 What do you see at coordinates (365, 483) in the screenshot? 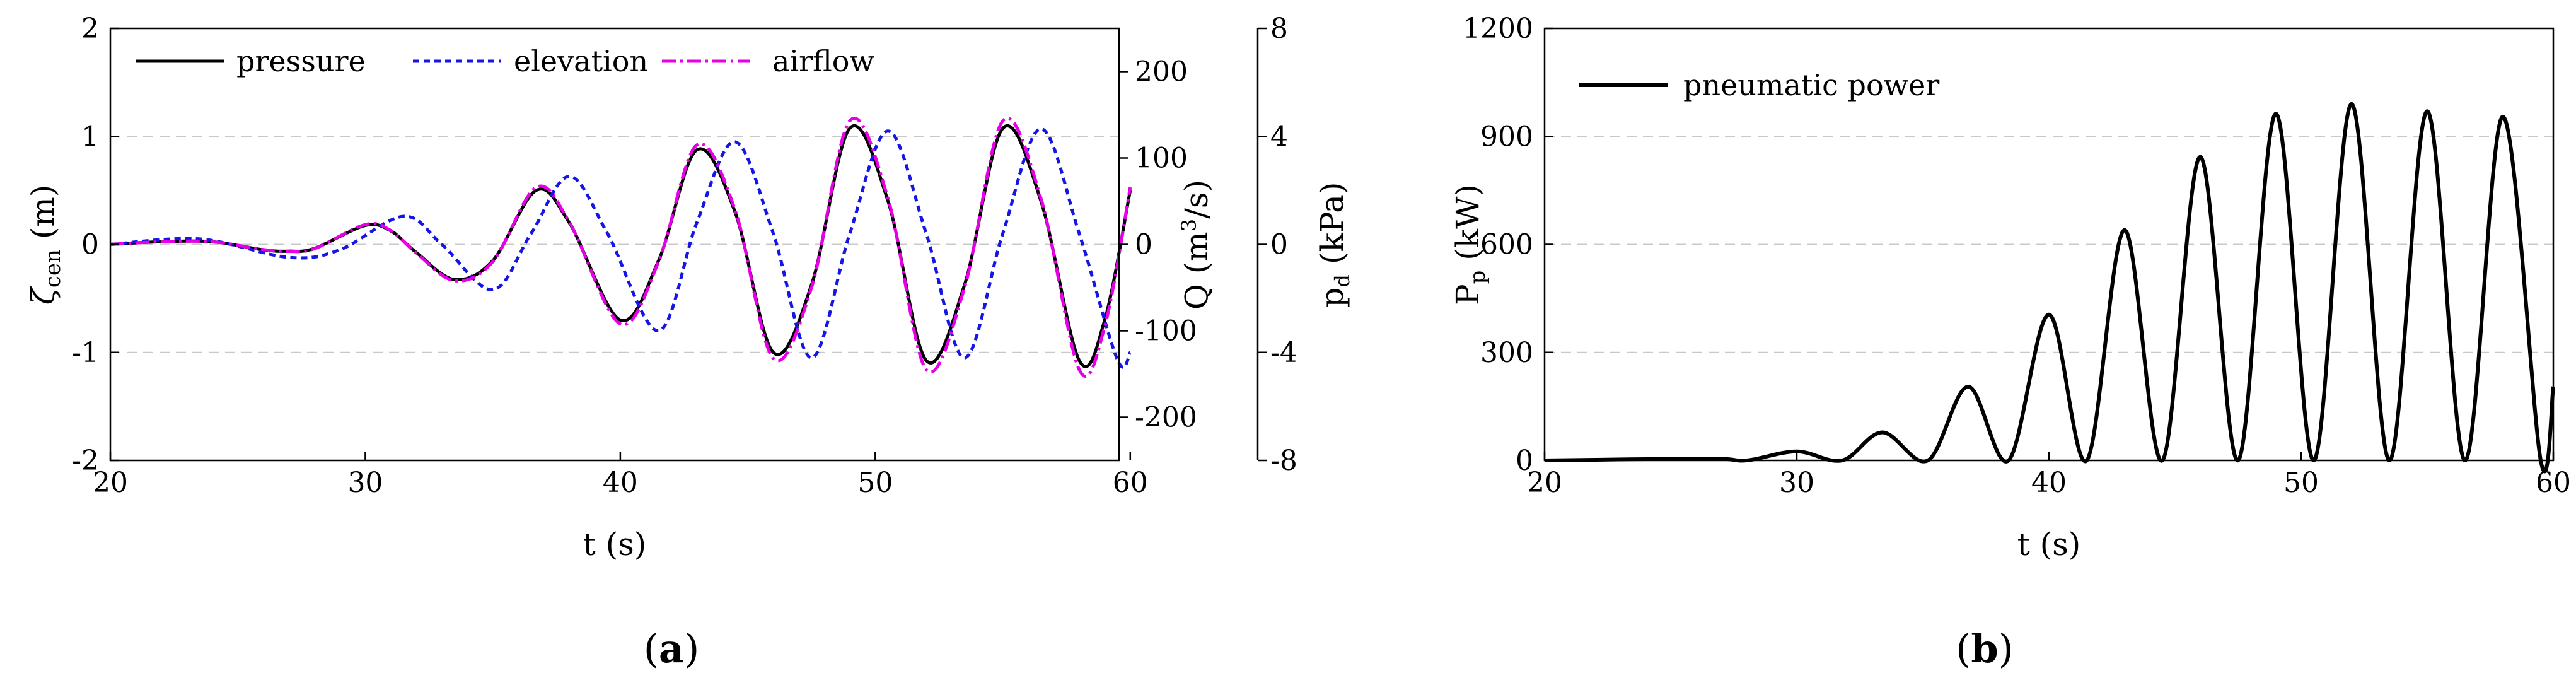
I see `panel-a-x-tick-label: 30` at bounding box center [365, 483].